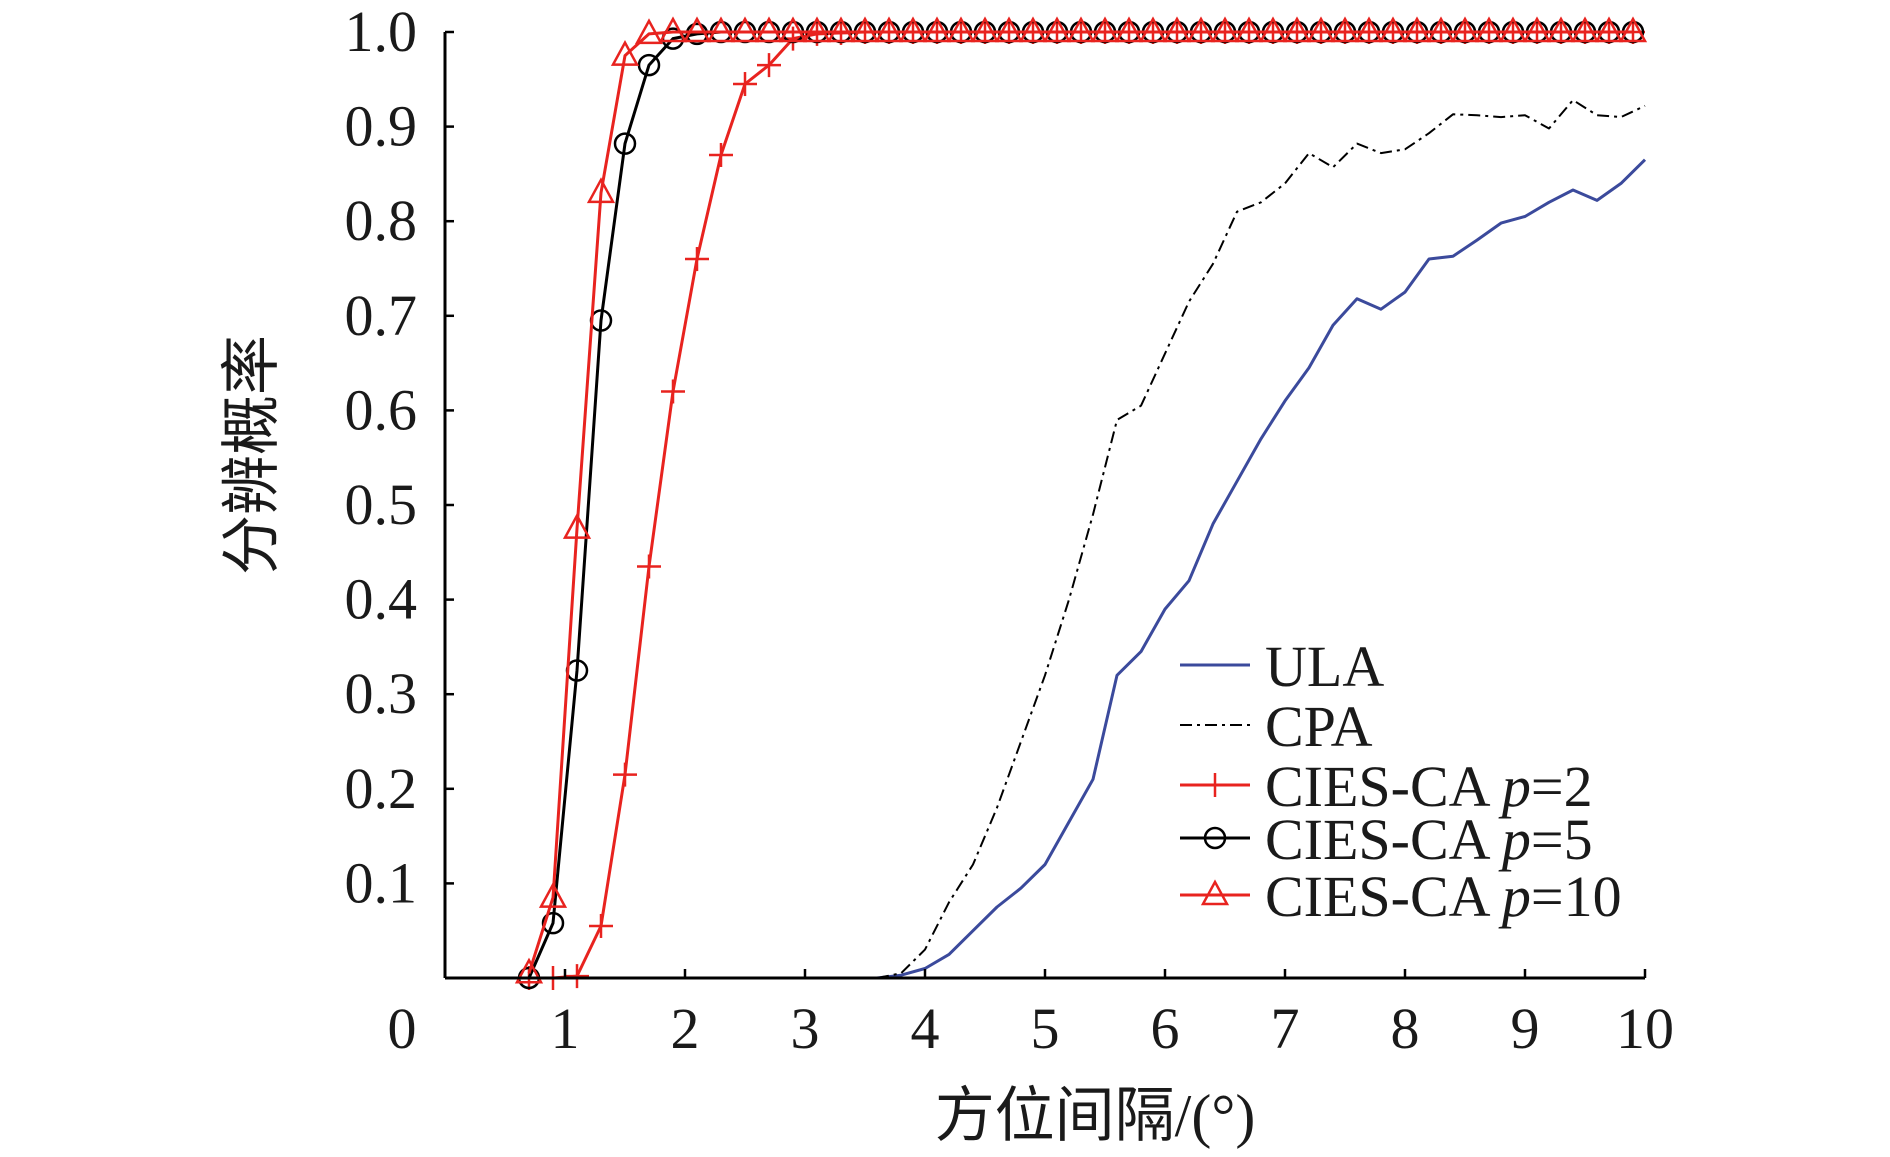 The height and width of the screenshot is (1157, 1890). What do you see at coordinates (381, 788) in the screenshot?
I see `y-tick-label: 0.2` at bounding box center [381, 788].